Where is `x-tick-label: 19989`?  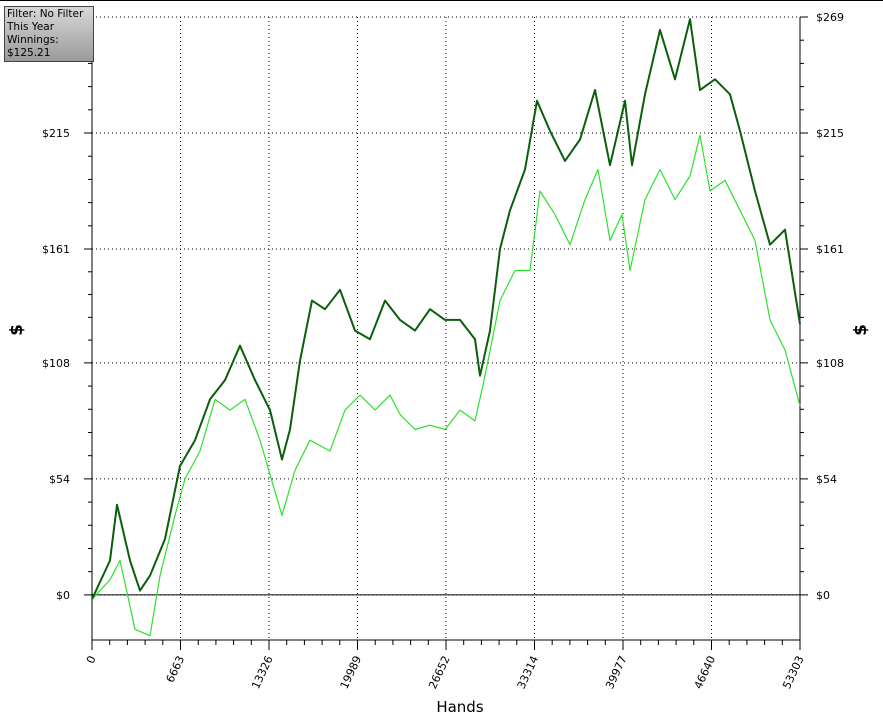
x-tick-label: 19989 is located at coordinates (351, 672).